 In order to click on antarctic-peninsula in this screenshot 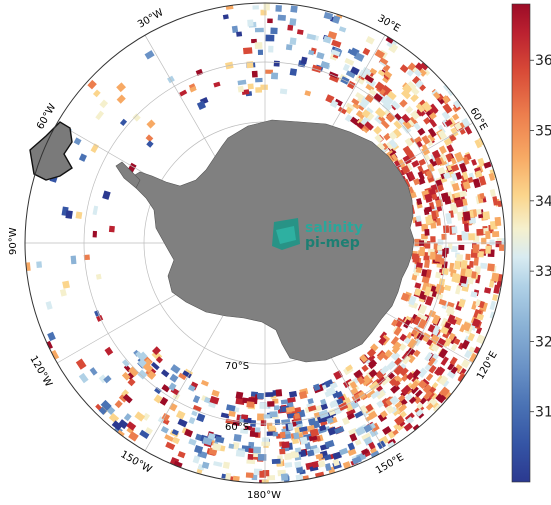, I will do `click(128, 175)`.